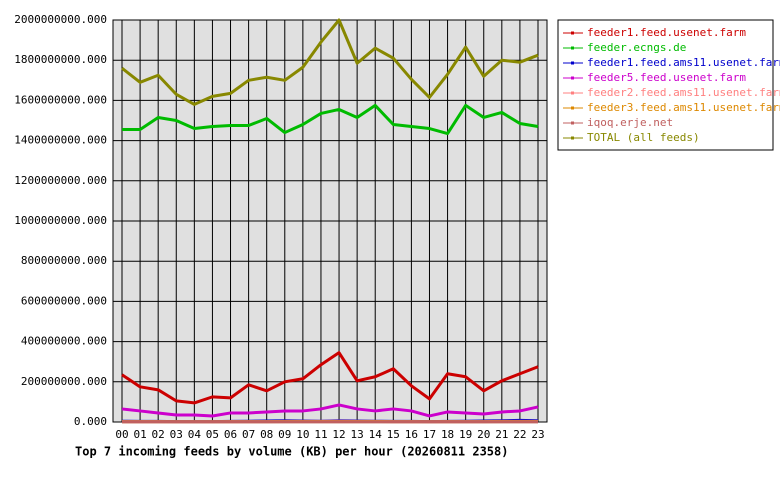 This screenshot has height=484, width=780. What do you see at coordinates (429, 434) in the screenshot?
I see `x-tick-label: 17` at bounding box center [429, 434].